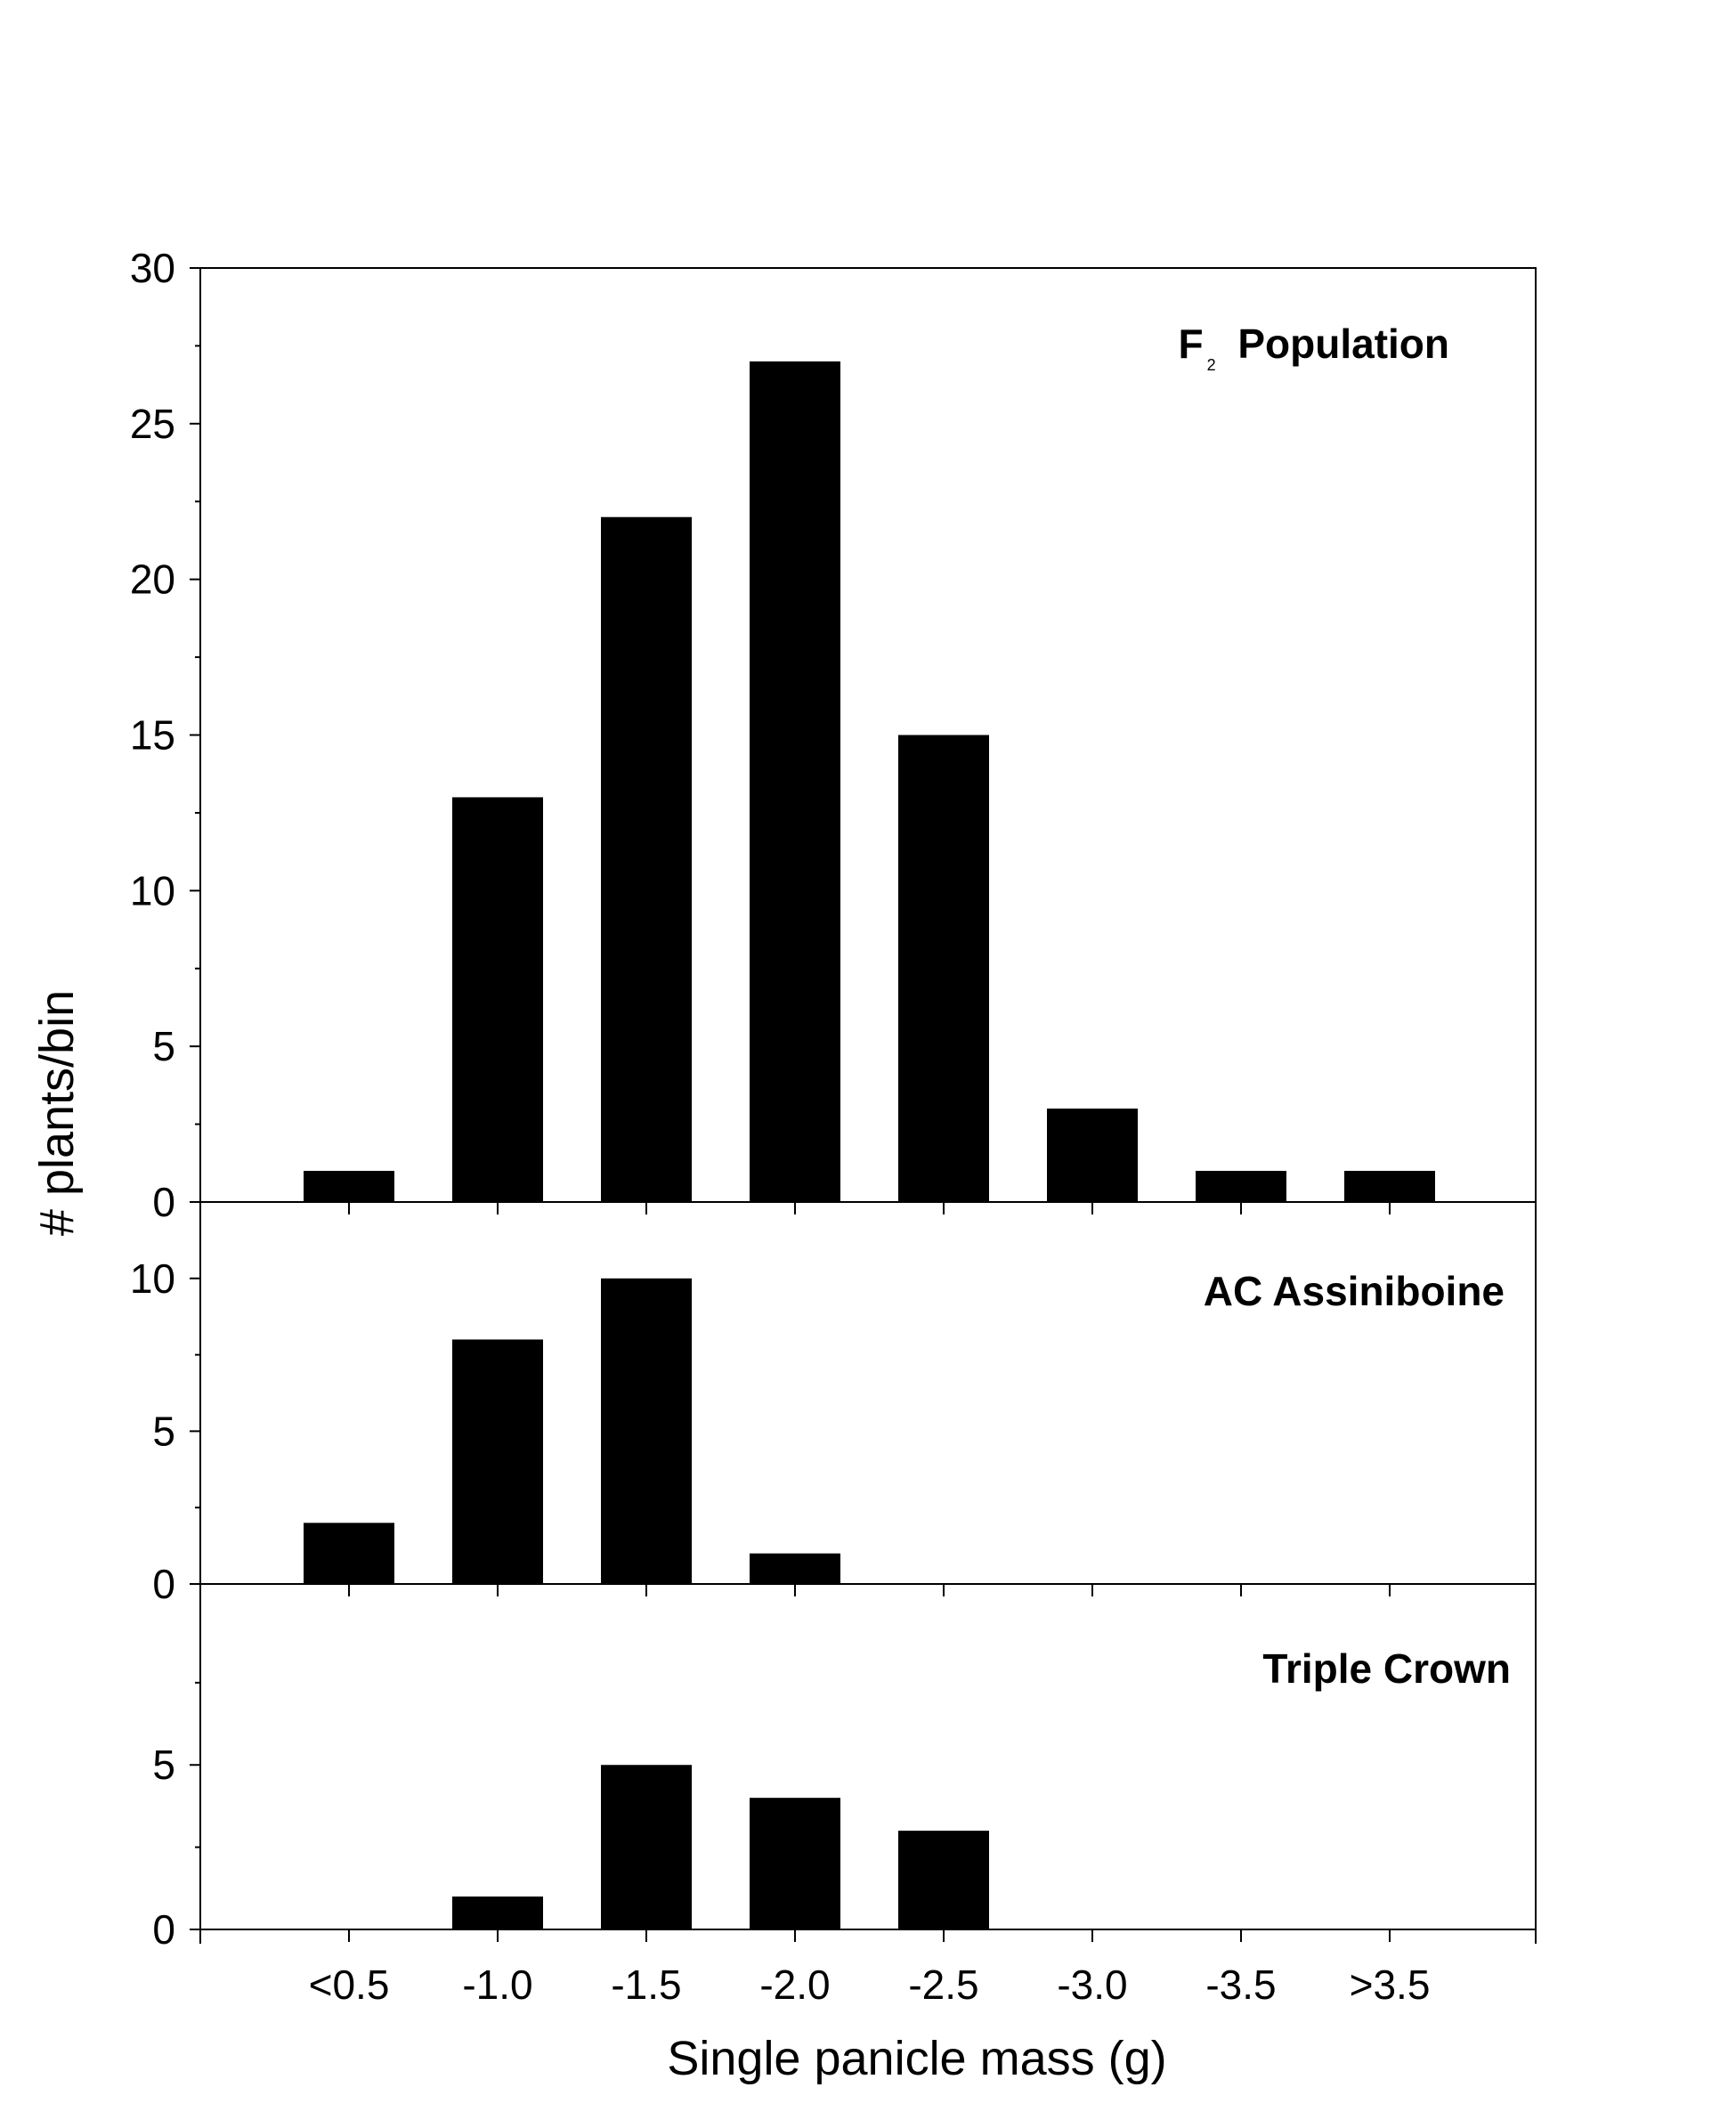 This screenshot has height=2128, width=1736. Describe the element at coordinates (916, 2058) in the screenshot. I see `x-axis-label: Single panicle mass (g)` at that location.